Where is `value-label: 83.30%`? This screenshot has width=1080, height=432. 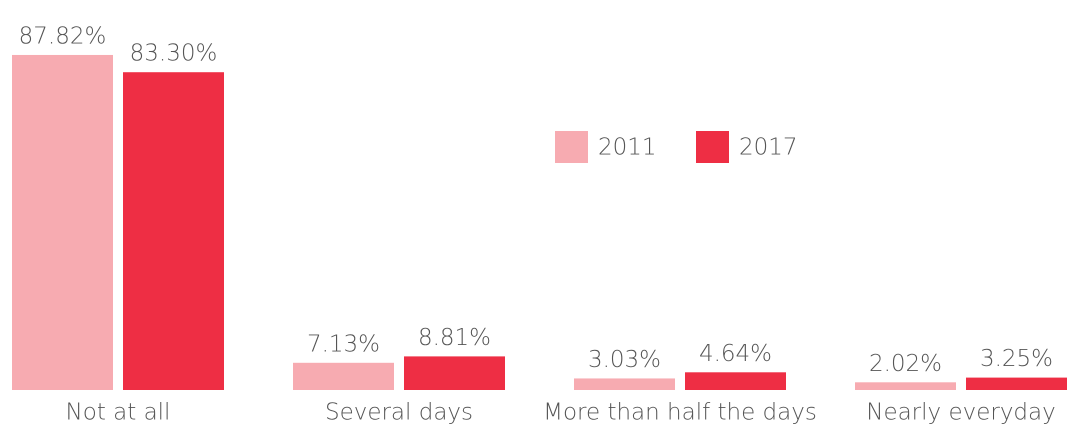
value-label: 83.30% is located at coordinates (174, 54).